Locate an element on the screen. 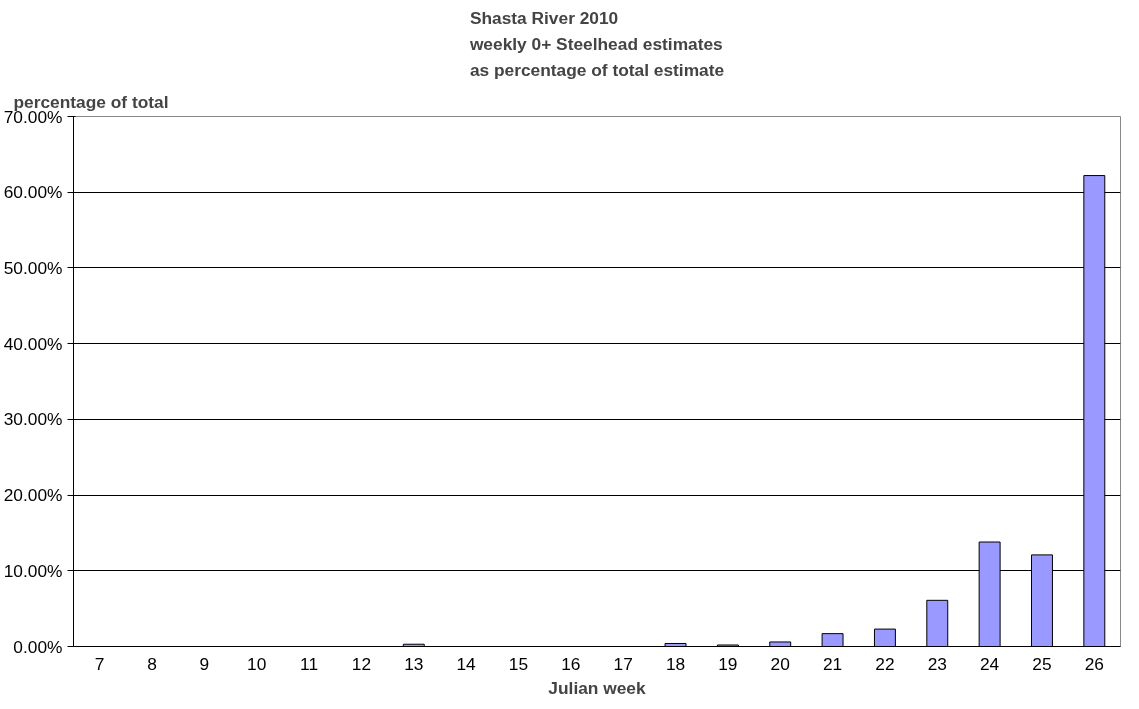 This screenshot has height=709, width=1139. x-tick-label: 16 is located at coordinates (571, 663).